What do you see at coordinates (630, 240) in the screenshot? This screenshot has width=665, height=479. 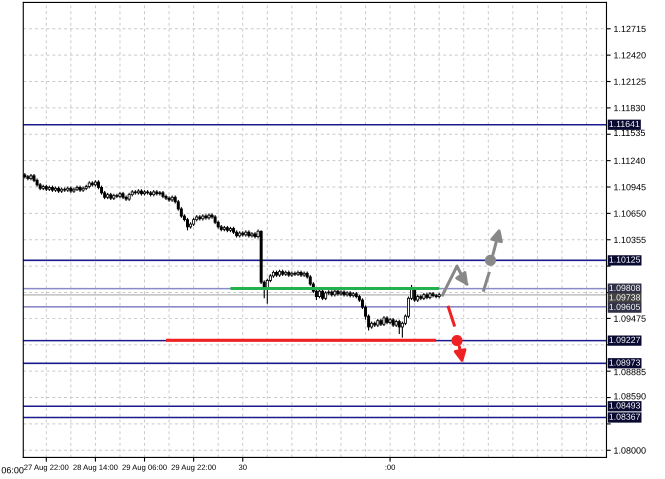 I see `y-tick-label: 1.10355` at bounding box center [630, 240].